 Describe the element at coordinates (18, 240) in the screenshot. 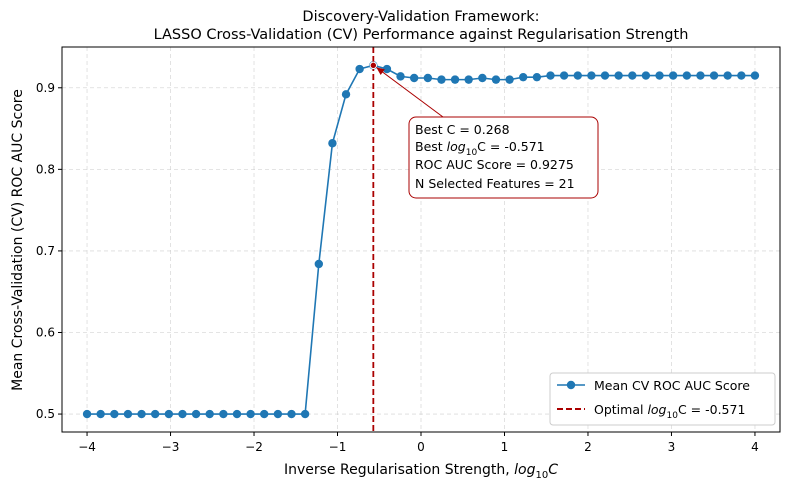

I see `y-axis-label: Mean Cross-Validation (CV) ROC AUC Score` at that location.